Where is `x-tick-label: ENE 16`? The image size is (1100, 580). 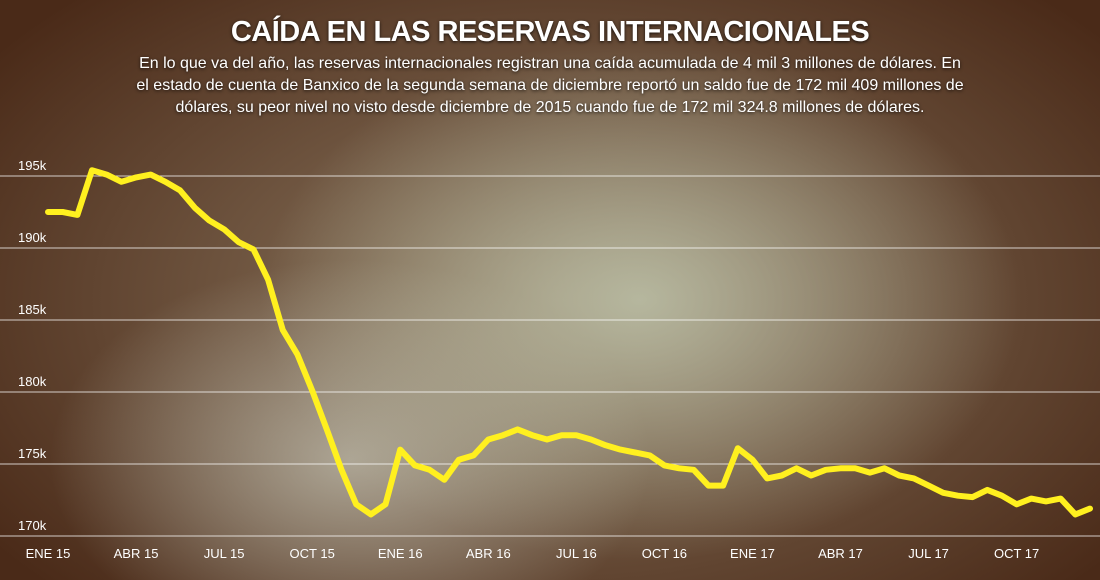 x-tick-label: ENE 16 is located at coordinates (400, 553).